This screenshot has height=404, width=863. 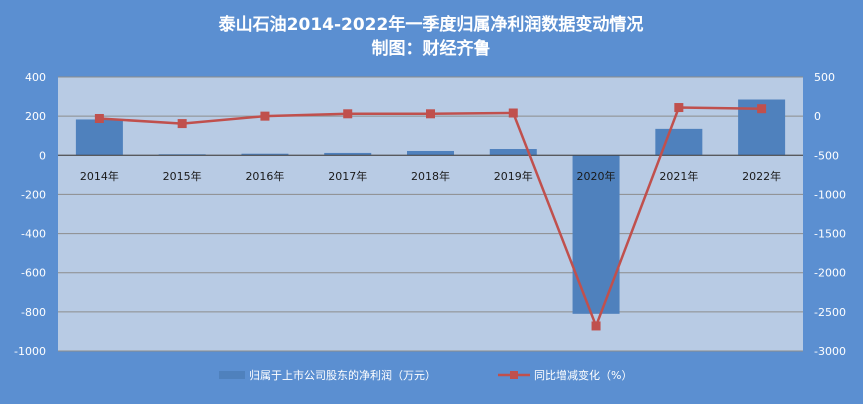 I want to click on left-axis-ticks: 400 200 0 -200 -400 -600 -800 -1000, so click(x=30, y=214).